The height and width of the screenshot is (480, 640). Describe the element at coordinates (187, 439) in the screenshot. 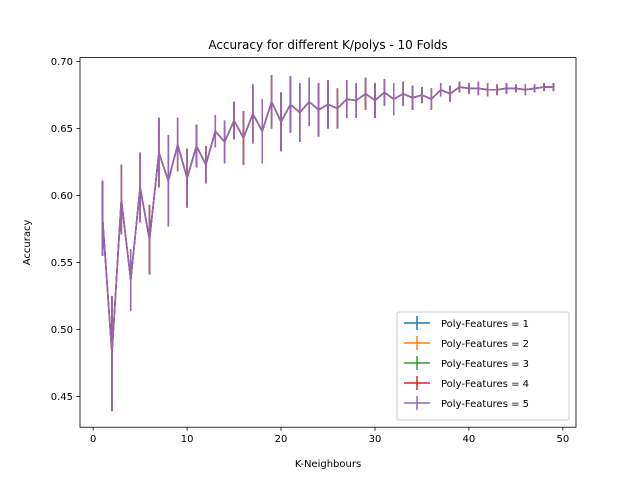

I see `x-tick-label: 10` at that location.